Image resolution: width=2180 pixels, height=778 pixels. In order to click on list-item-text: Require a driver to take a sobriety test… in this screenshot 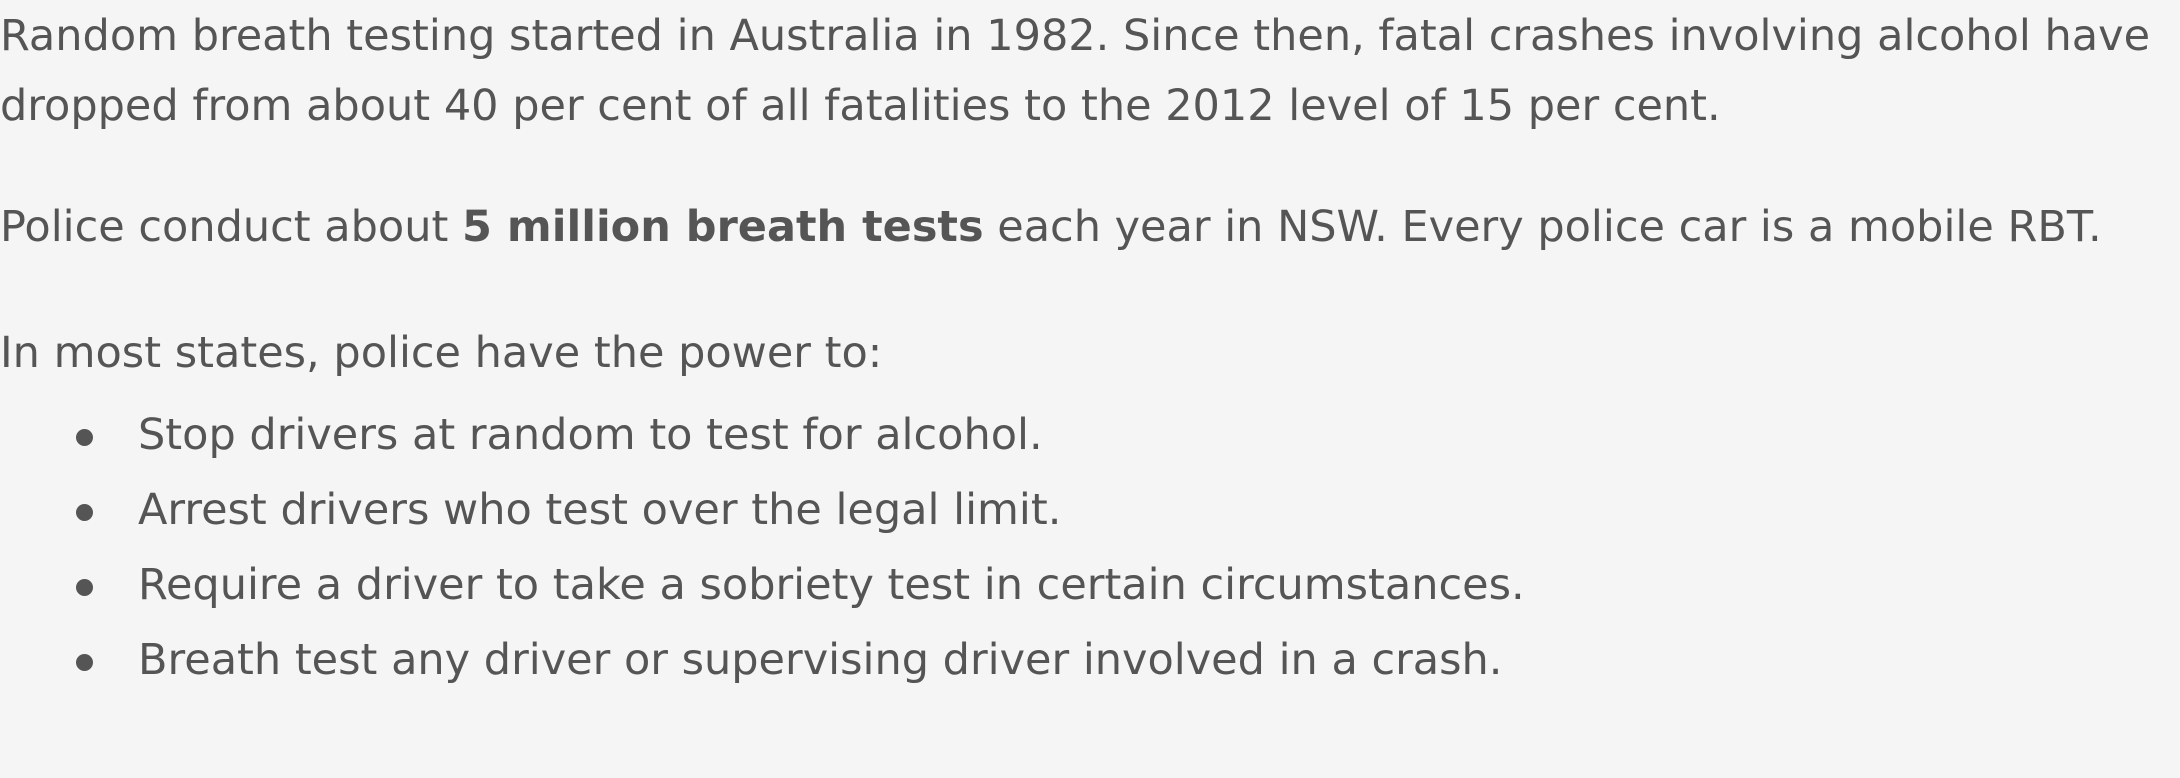, I will do `click(831, 585)`.